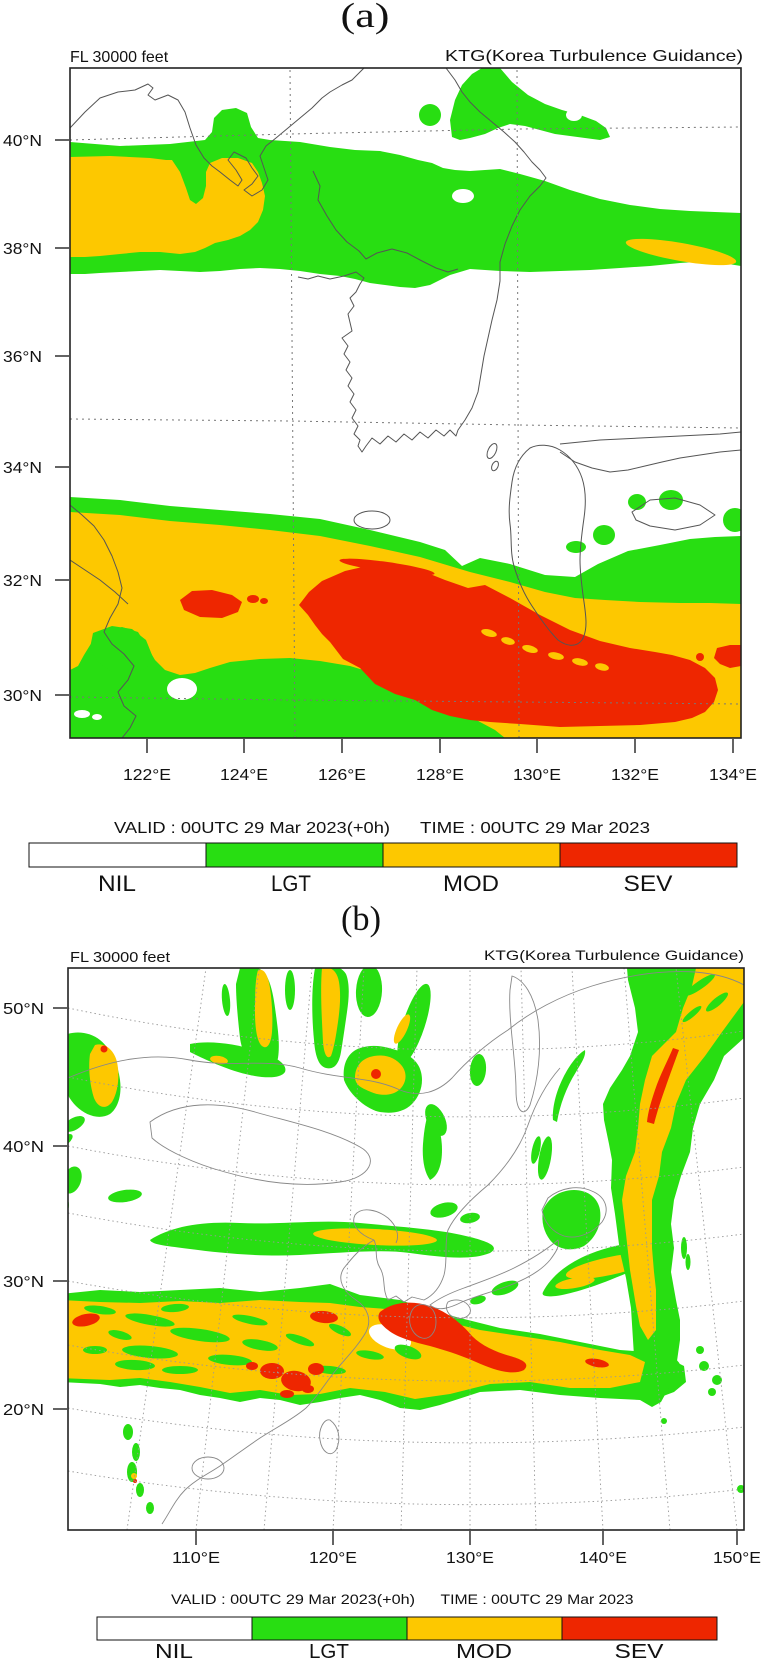  I want to click on svg-text: 32°N, so click(22, 581).